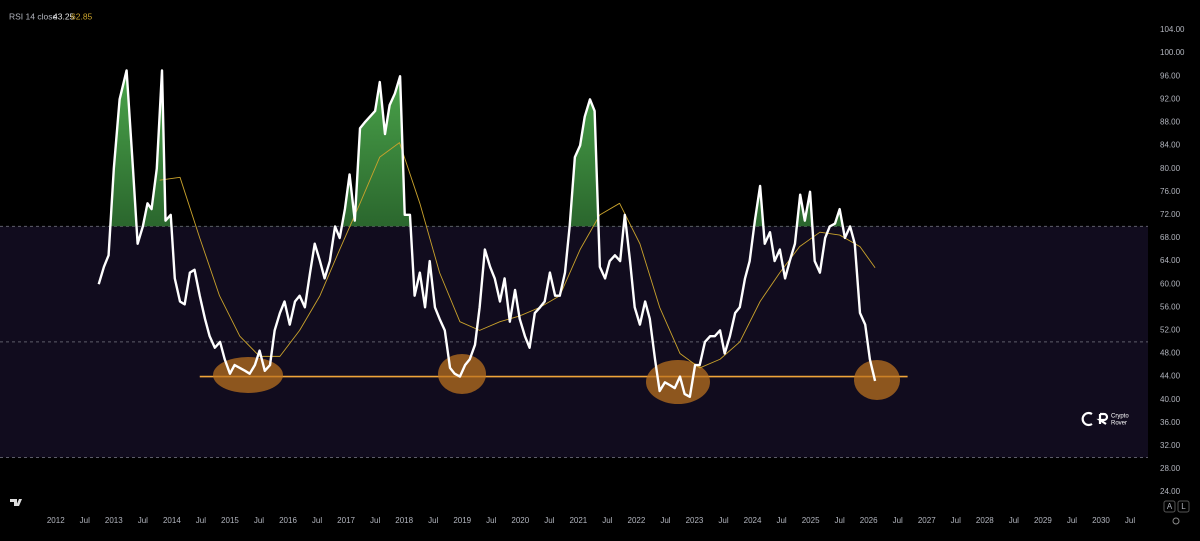  I want to click on y-tick-label: 28.00, so click(1170, 468).